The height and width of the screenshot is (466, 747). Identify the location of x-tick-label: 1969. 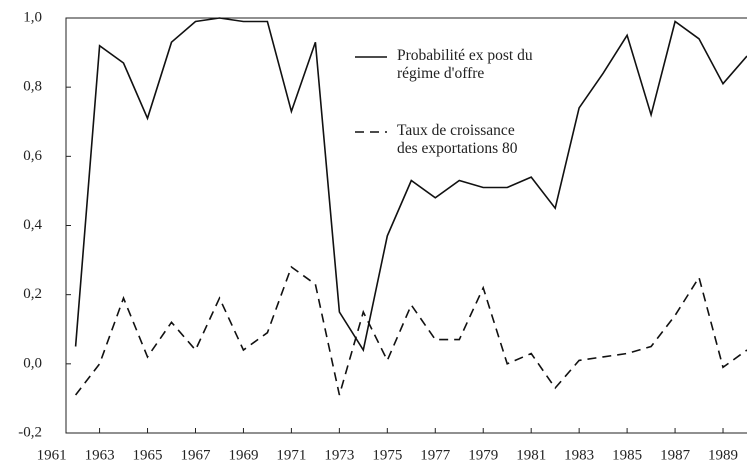
(243, 455).